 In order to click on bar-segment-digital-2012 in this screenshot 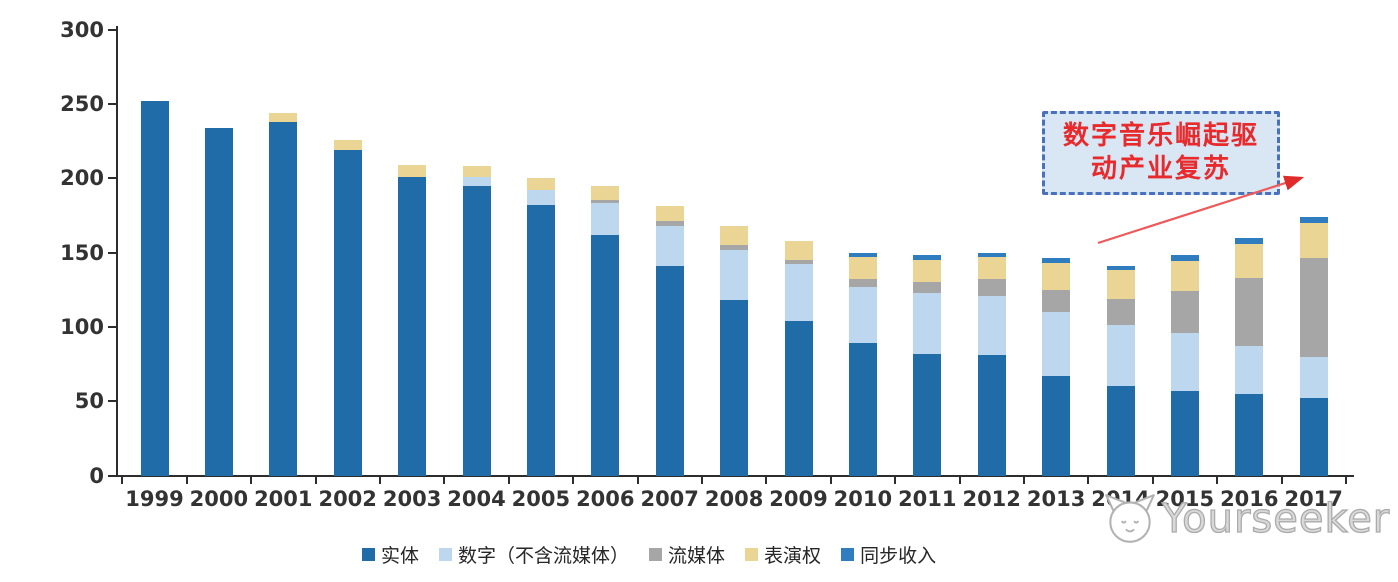, I will do `click(991, 325)`.